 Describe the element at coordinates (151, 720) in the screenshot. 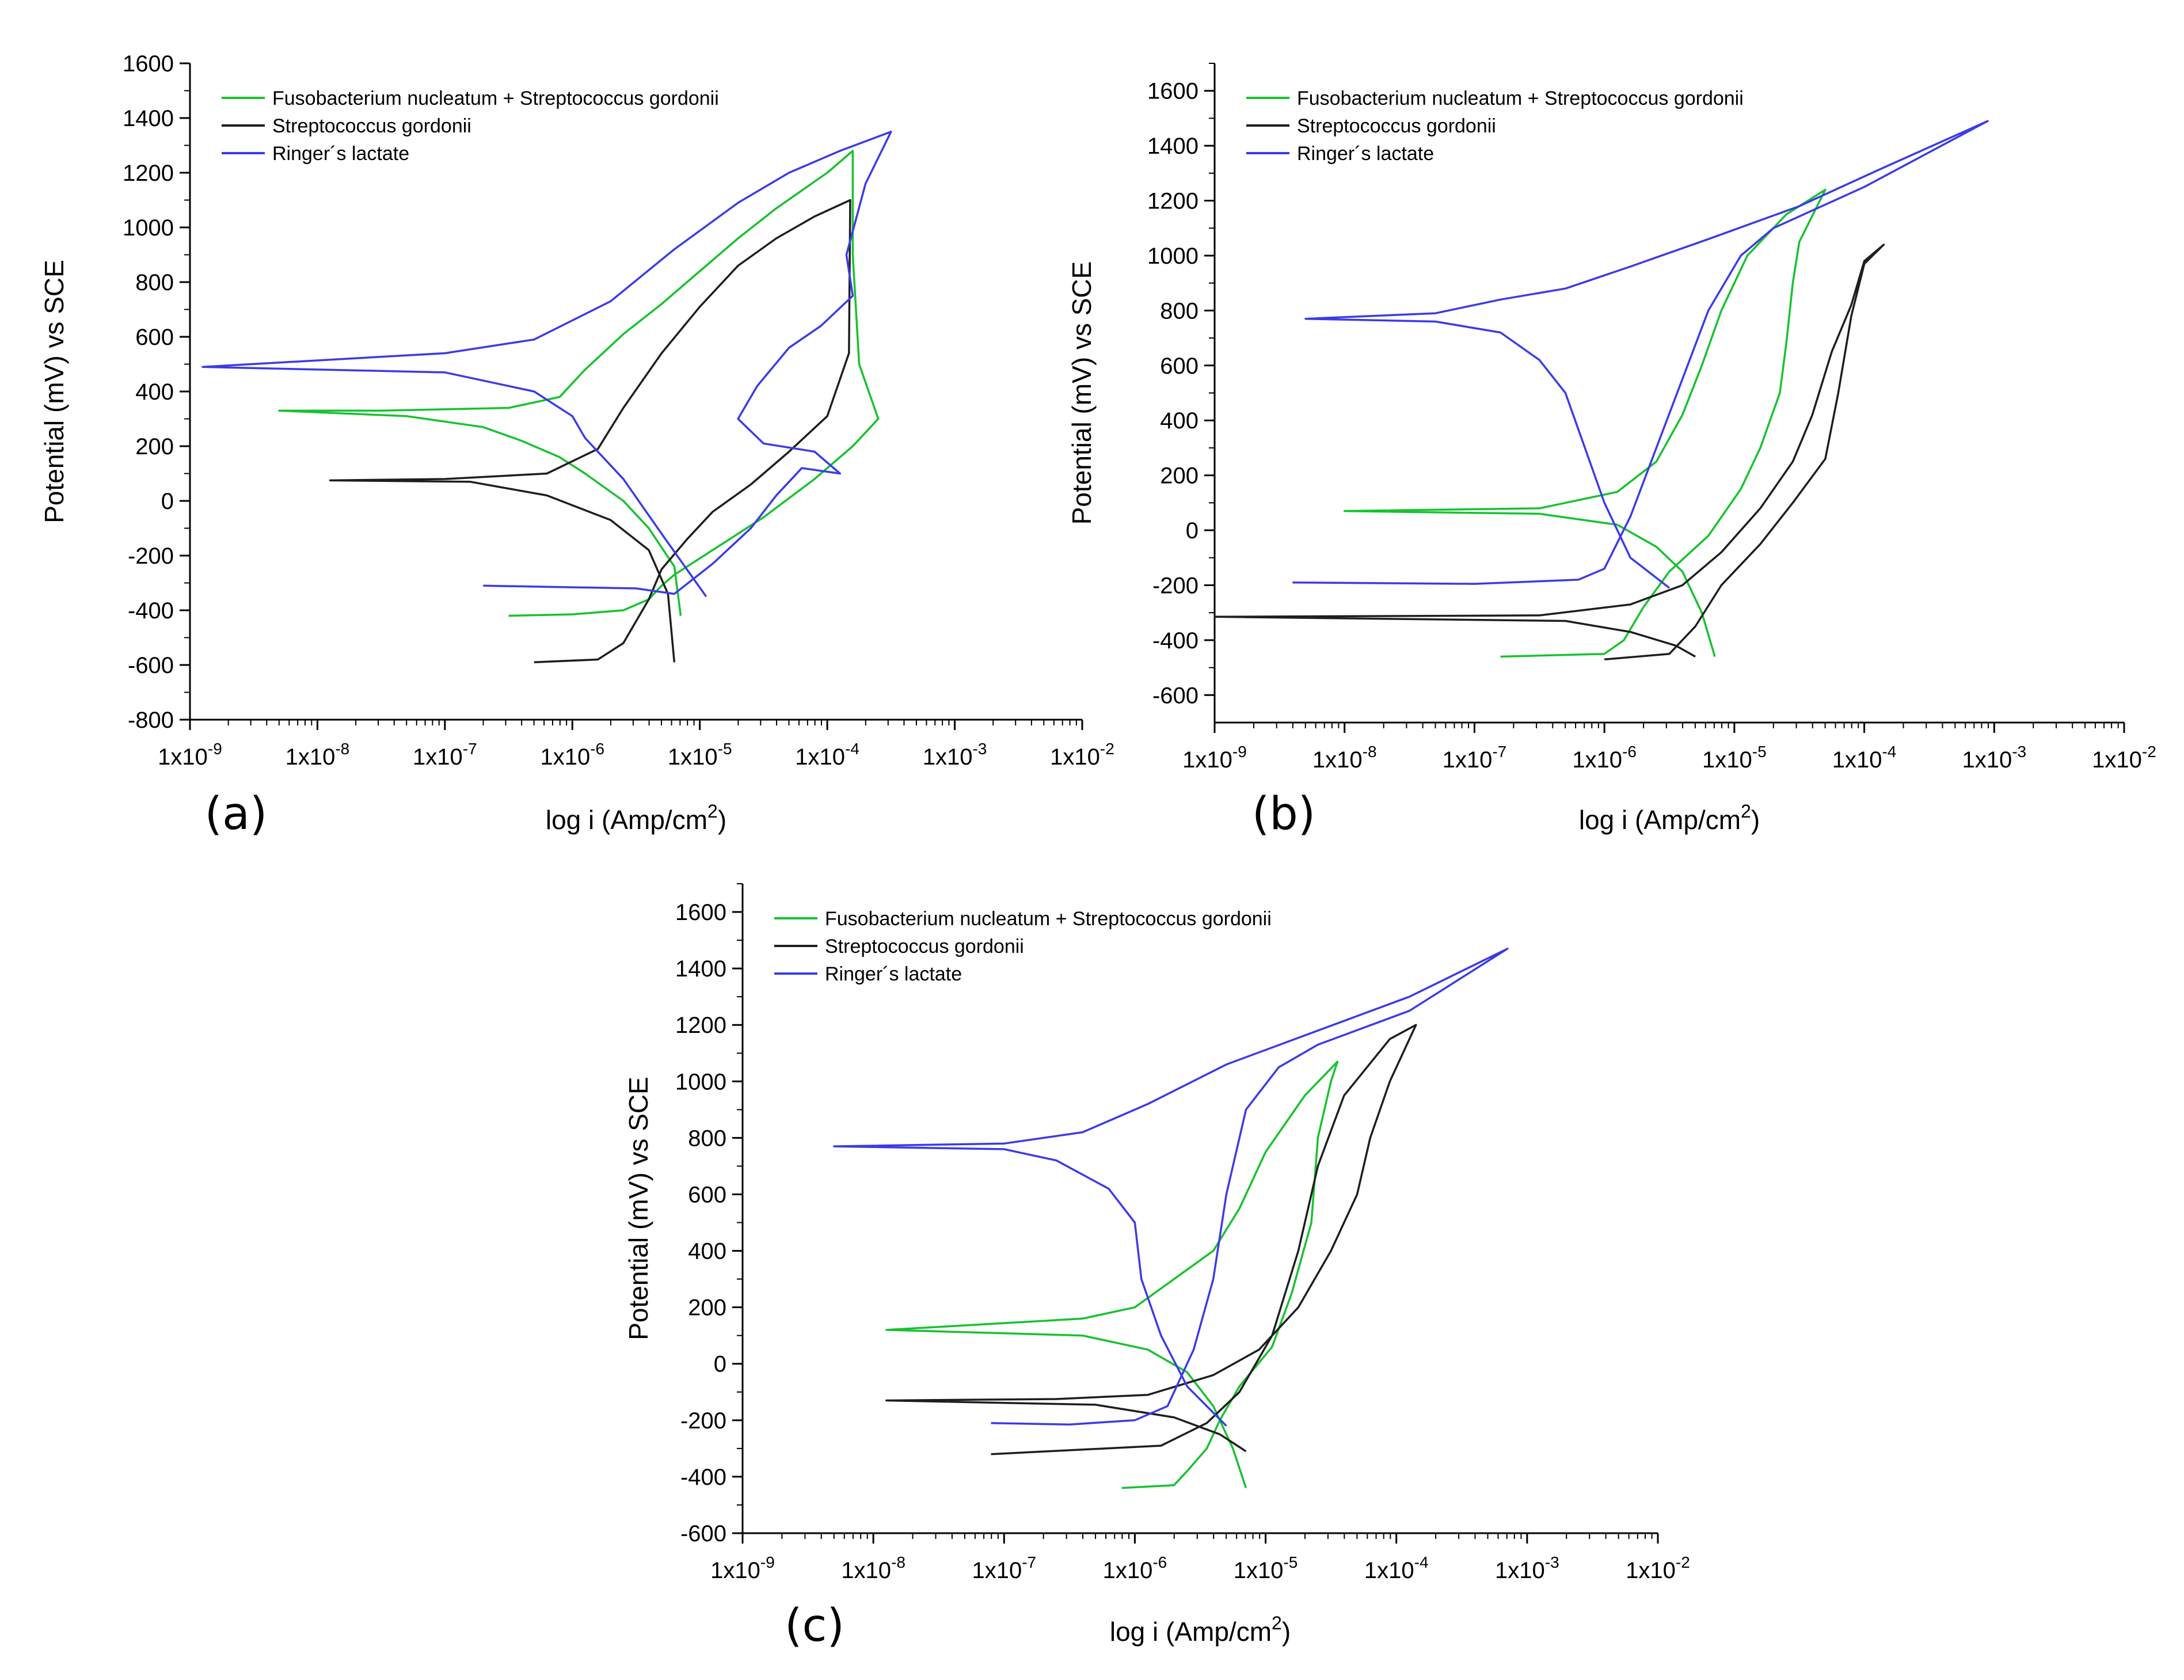

I see `y-tick-label: -800` at that location.